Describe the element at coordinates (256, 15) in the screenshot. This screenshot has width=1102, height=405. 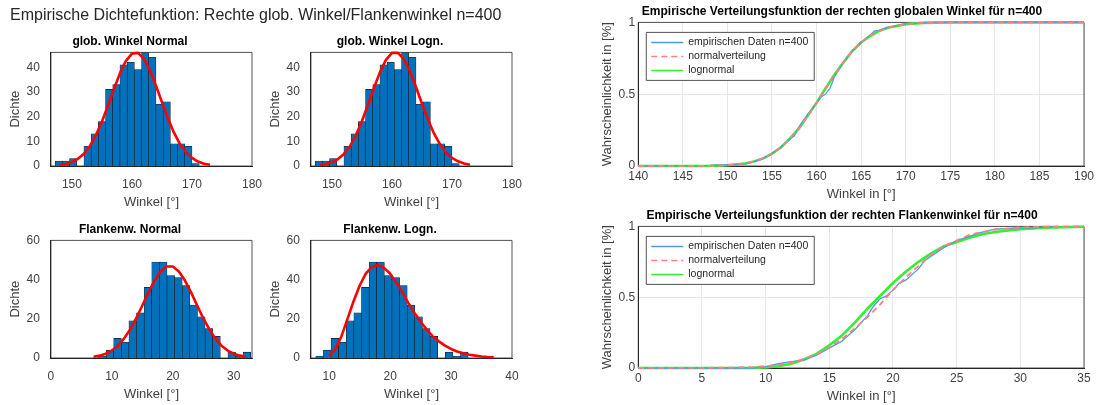
I see `text: Empirische Dichtefunktion: Rechte glob. Winkel/Flankenwinkel n=400` at that location.